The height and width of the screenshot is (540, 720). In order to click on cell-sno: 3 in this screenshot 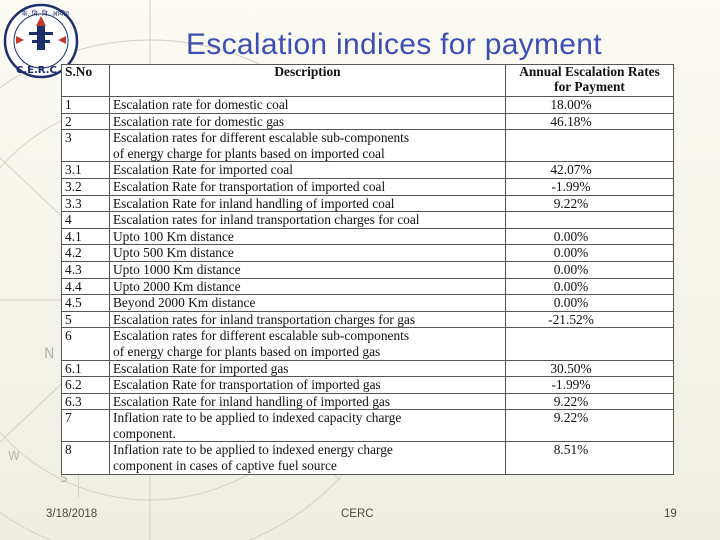, I will do `click(85, 146)`.